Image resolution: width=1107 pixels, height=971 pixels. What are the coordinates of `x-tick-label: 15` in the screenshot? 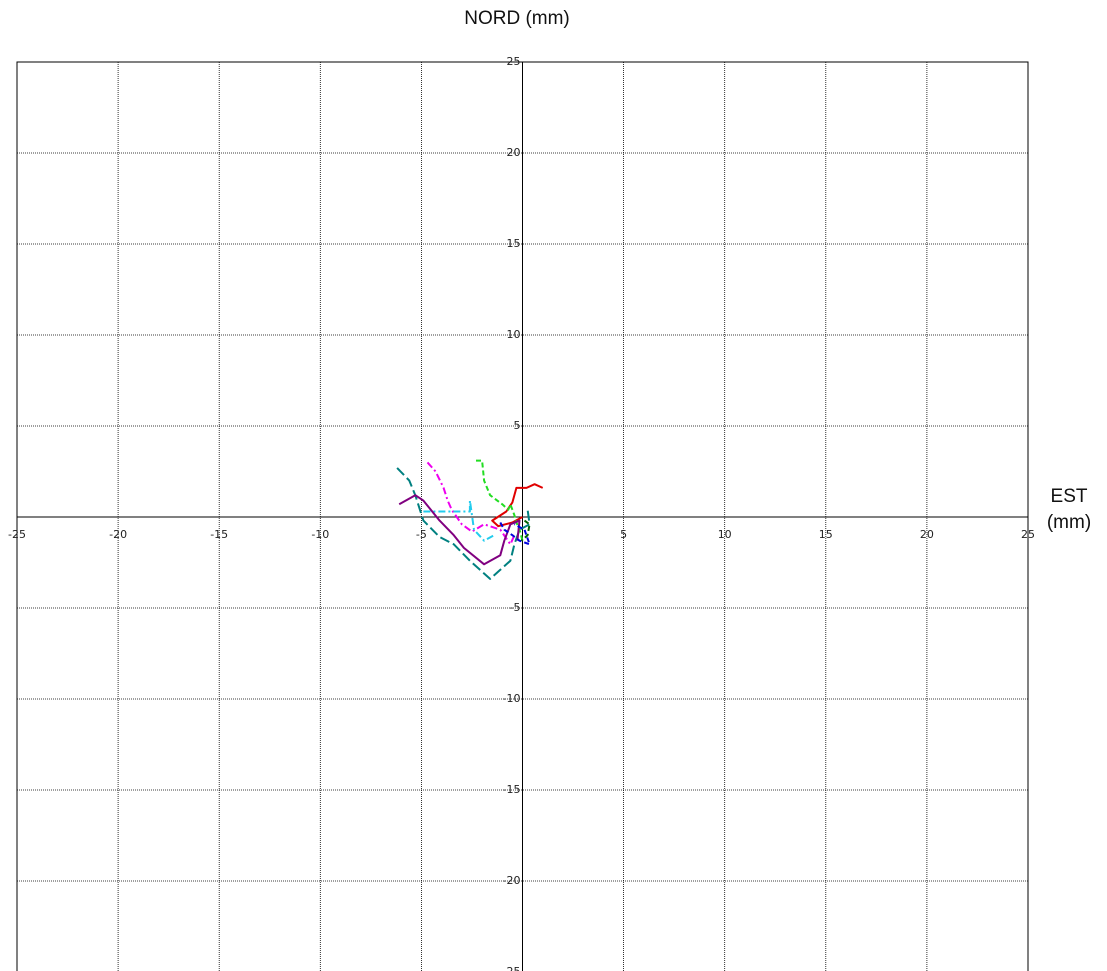 It's located at (826, 534).